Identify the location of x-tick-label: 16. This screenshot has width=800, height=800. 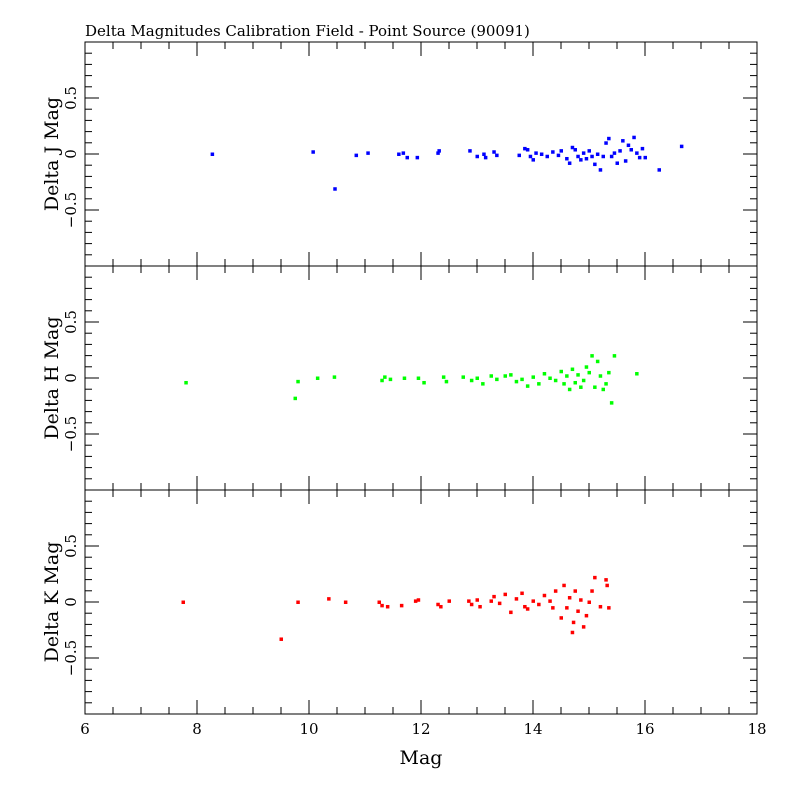
(644, 729).